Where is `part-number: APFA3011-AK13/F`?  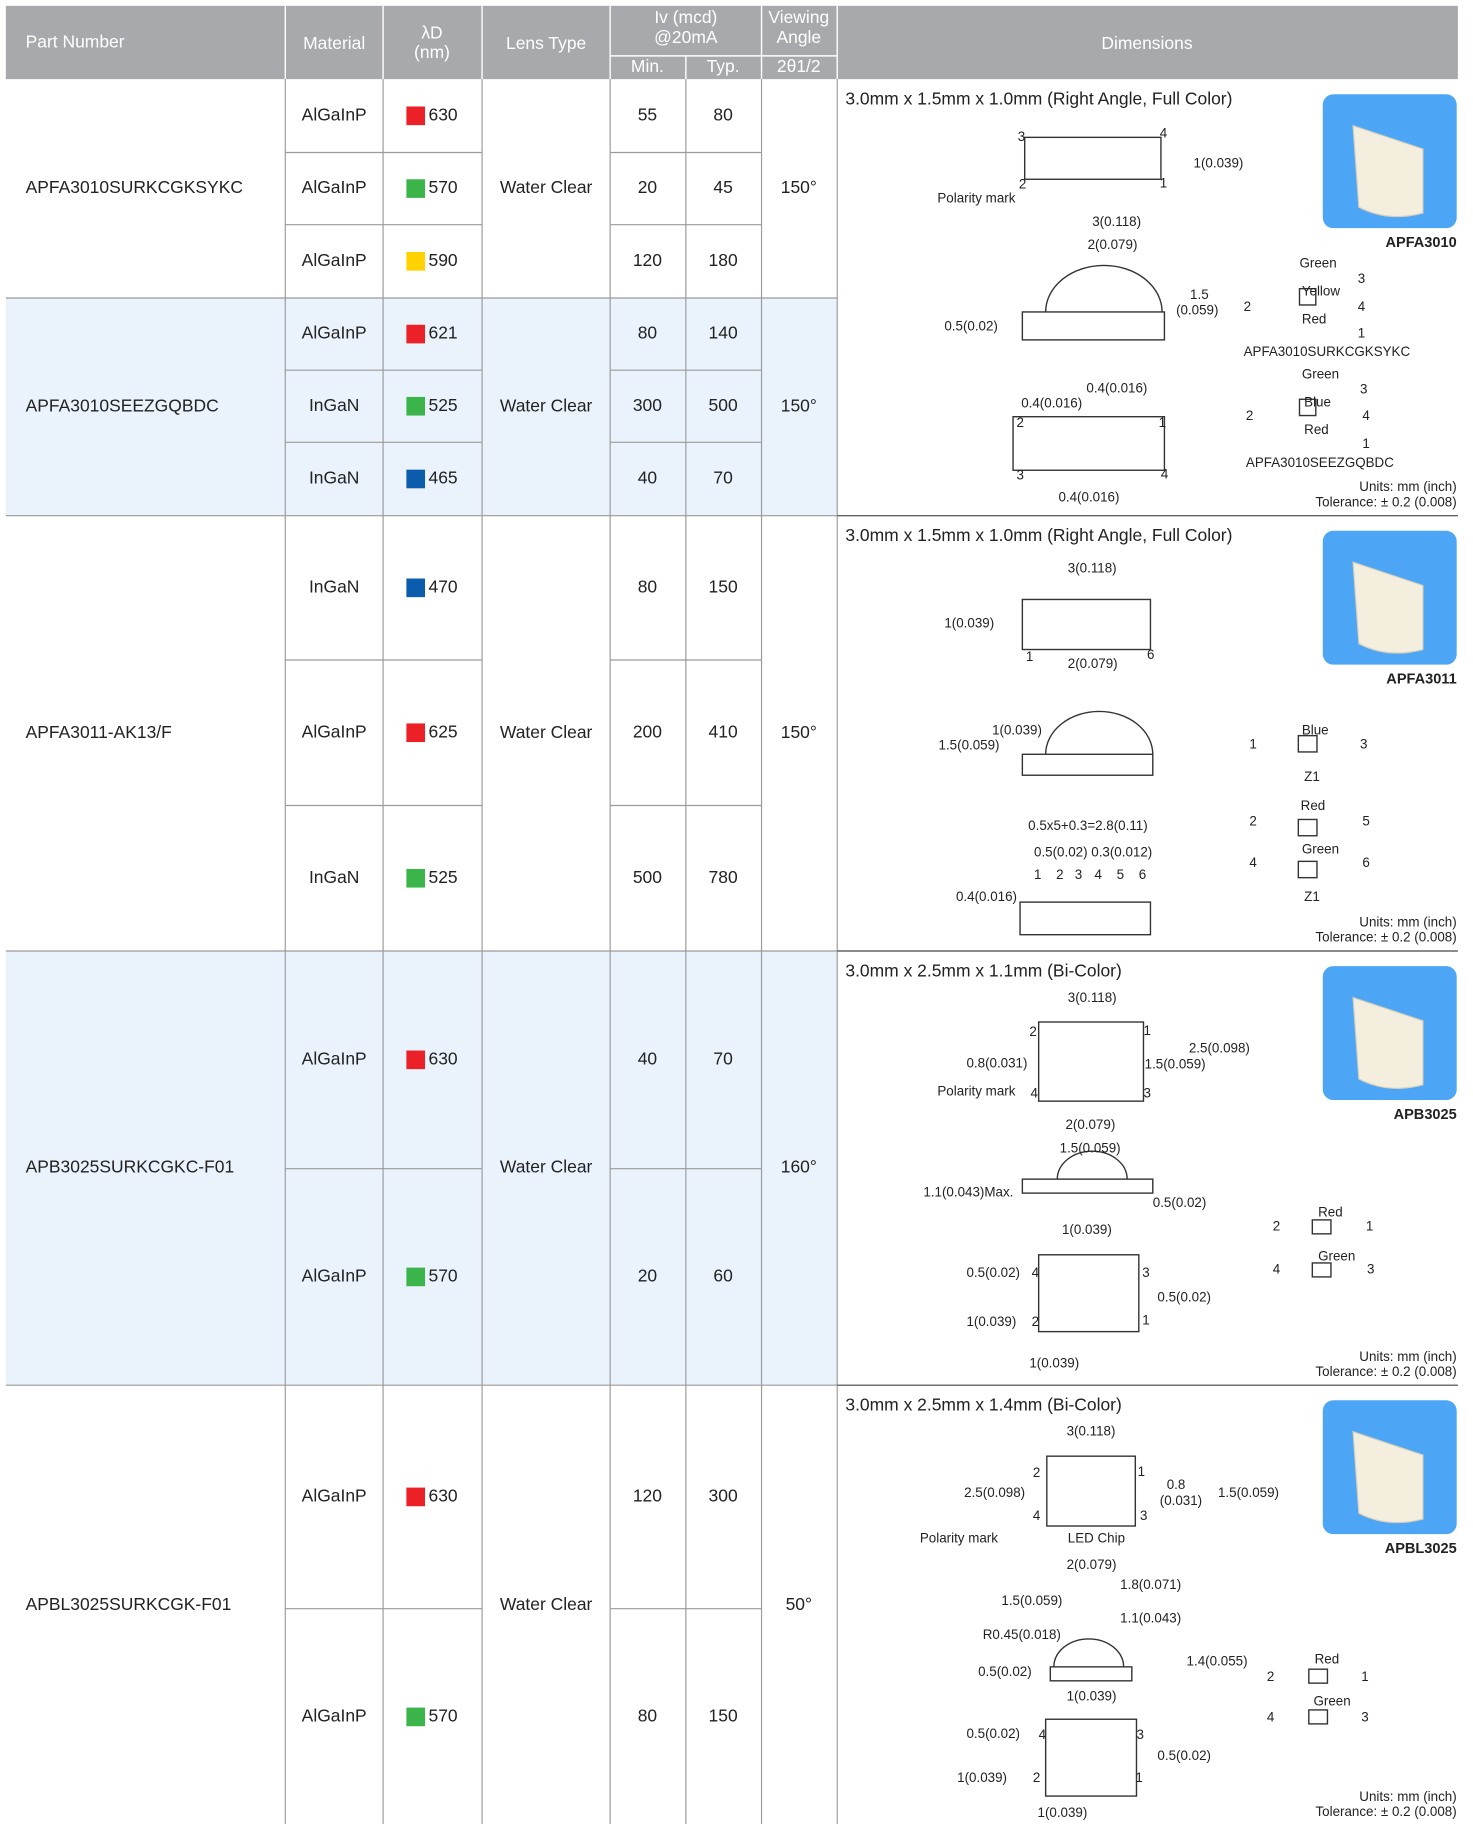
part-number: APFA3011-AK13/F is located at coordinates (99, 732).